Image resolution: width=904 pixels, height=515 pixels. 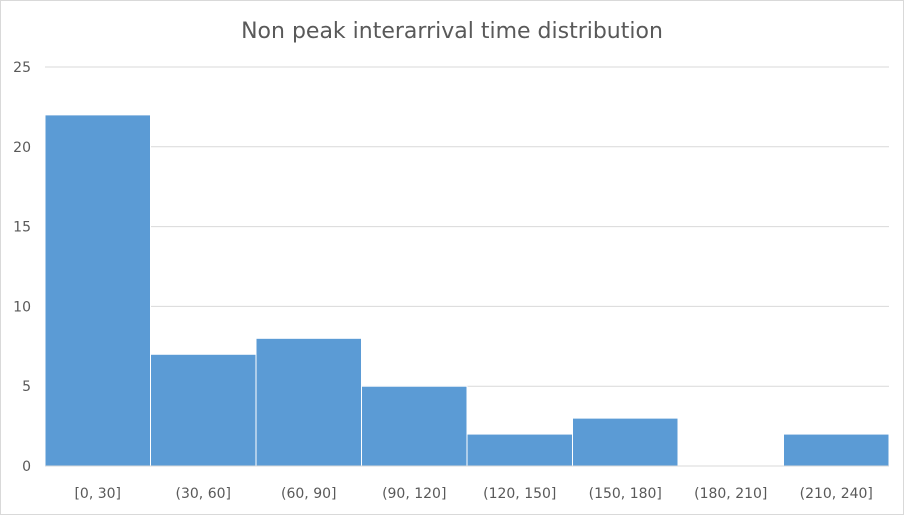 What do you see at coordinates (625, 494) in the screenshot?
I see `x-tick-label: (150, 180]` at bounding box center [625, 494].